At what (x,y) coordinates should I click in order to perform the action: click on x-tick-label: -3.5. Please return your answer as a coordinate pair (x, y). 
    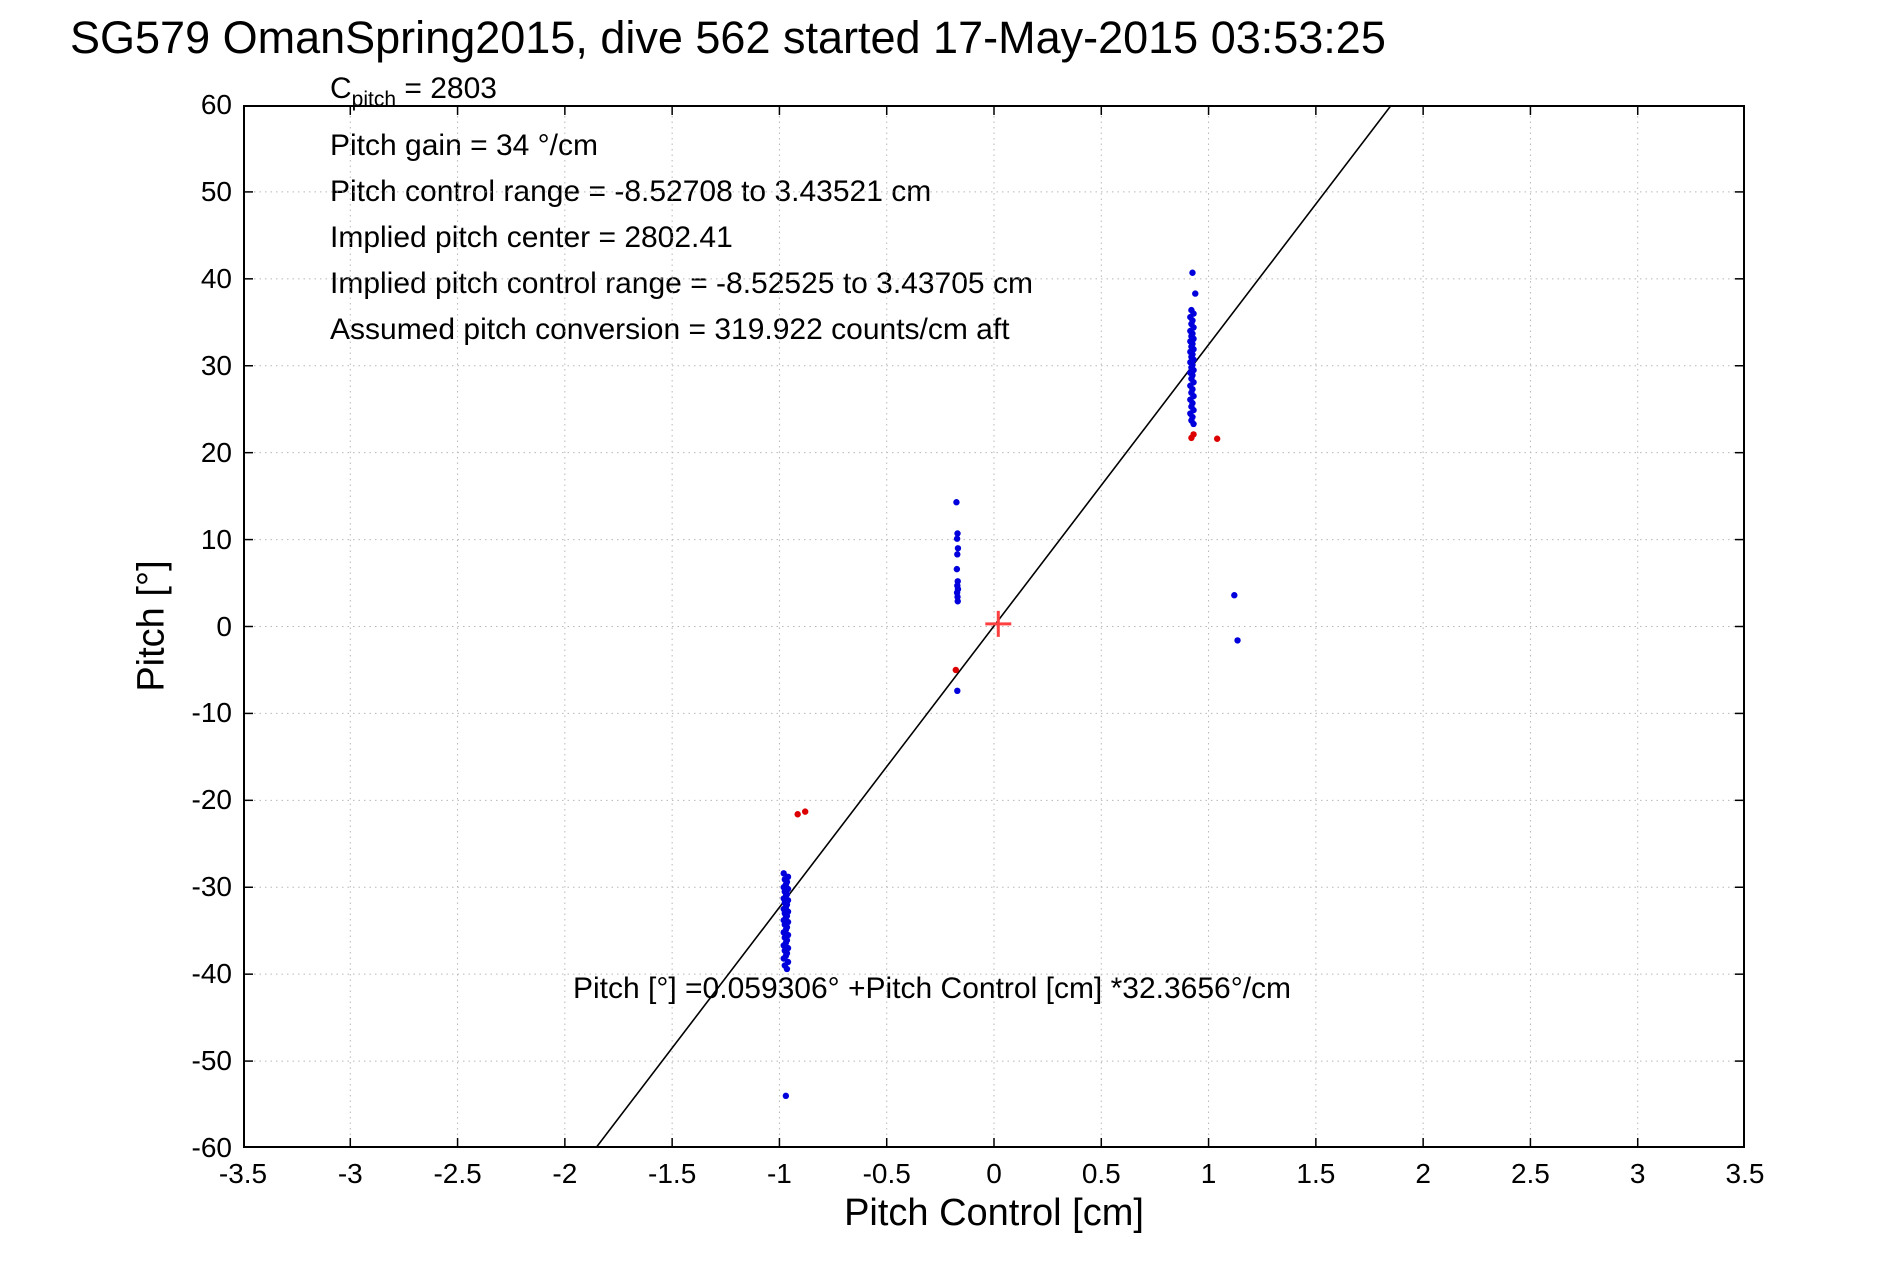
    Looking at the image, I should click on (243, 1173).